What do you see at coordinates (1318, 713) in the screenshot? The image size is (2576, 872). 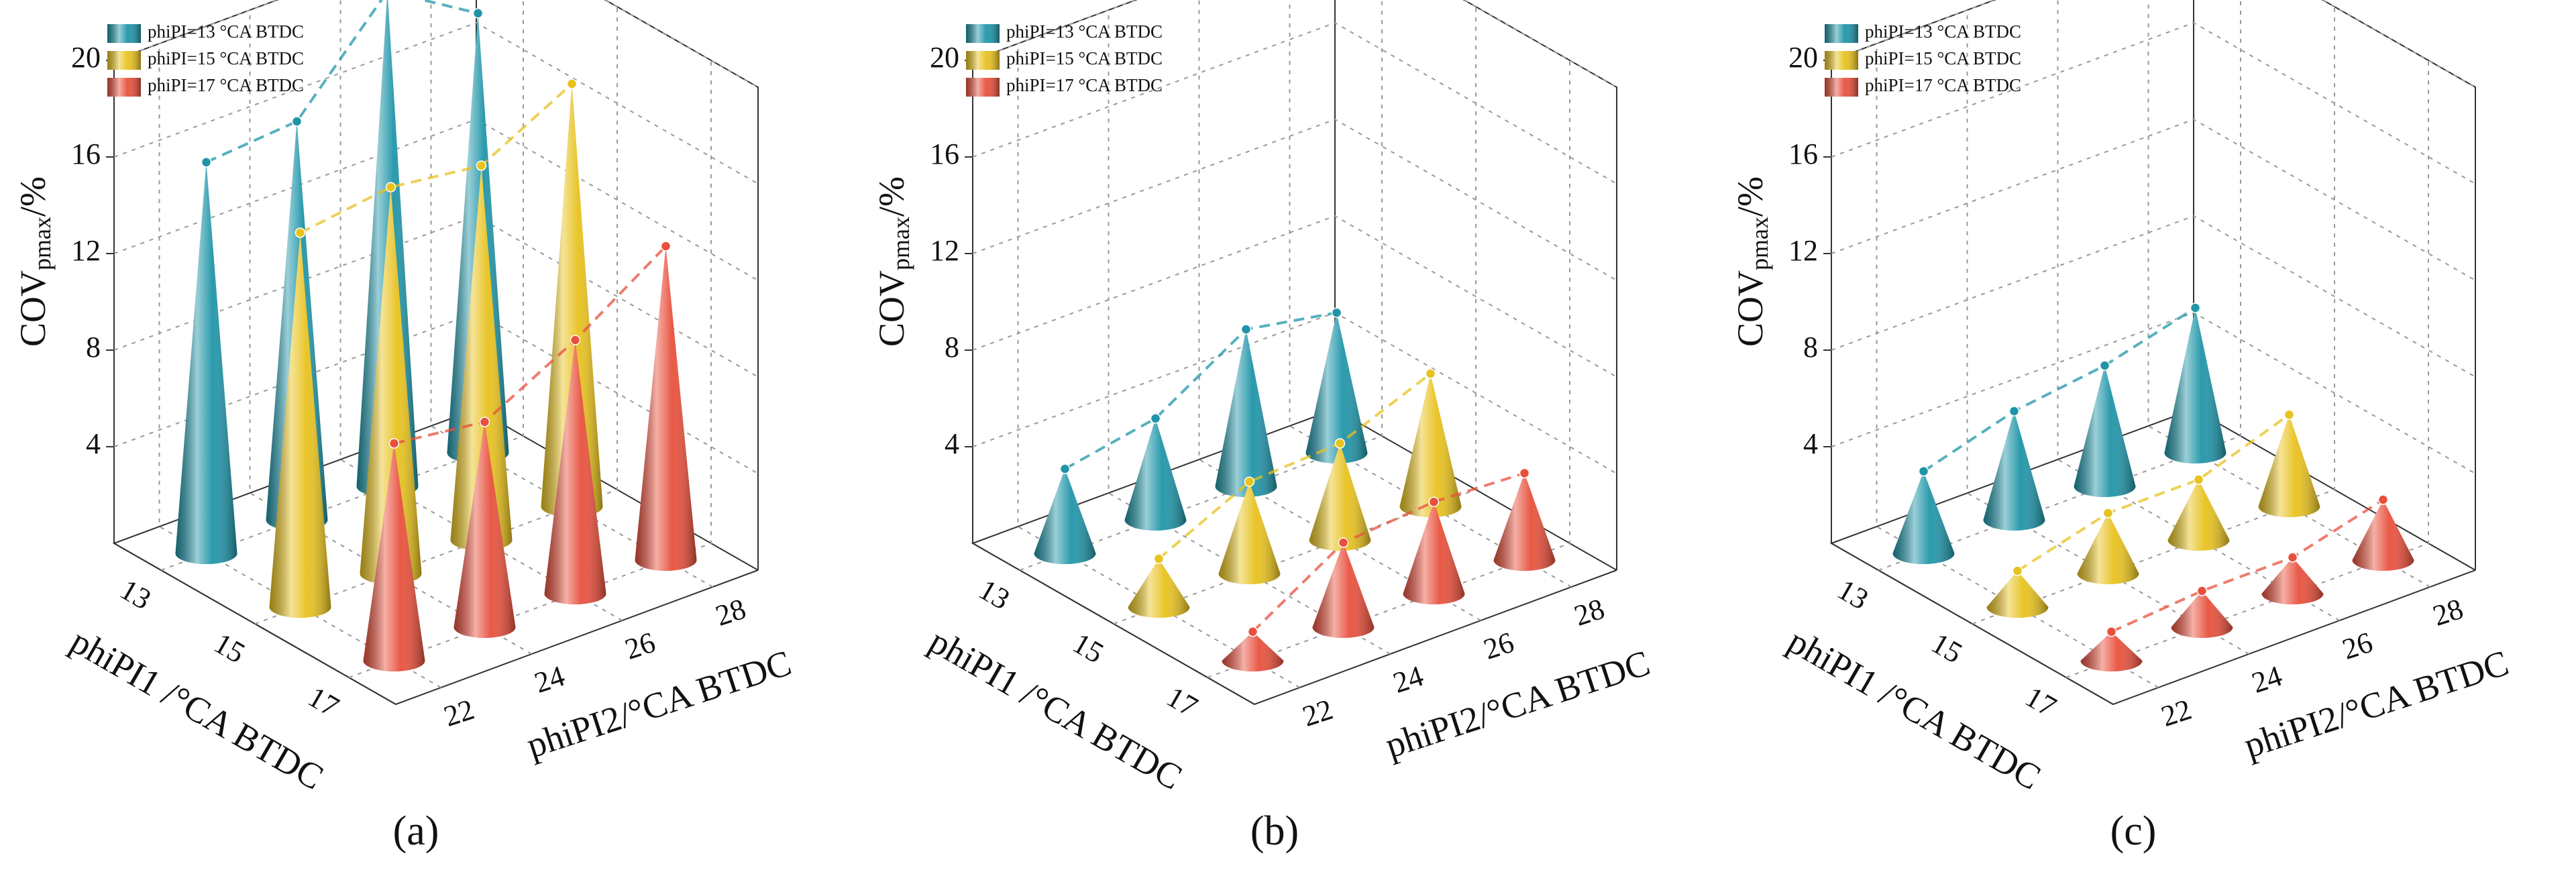 I see `x-tick-label: 22` at bounding box center [1318, 713].